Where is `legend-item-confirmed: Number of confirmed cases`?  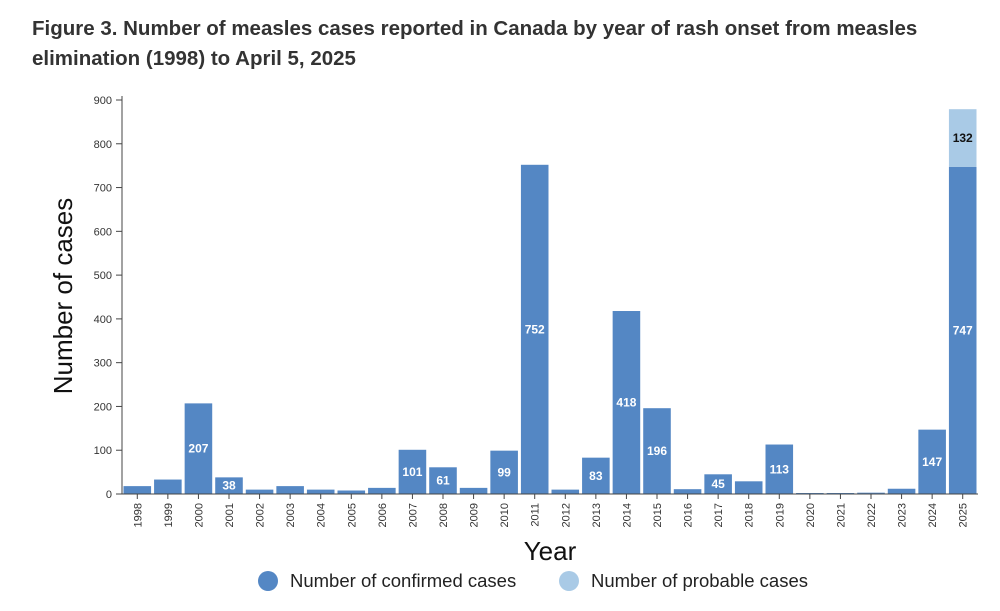
legend-item-confirmed: Number of confirmed cases is located at coordinates (387, 581).